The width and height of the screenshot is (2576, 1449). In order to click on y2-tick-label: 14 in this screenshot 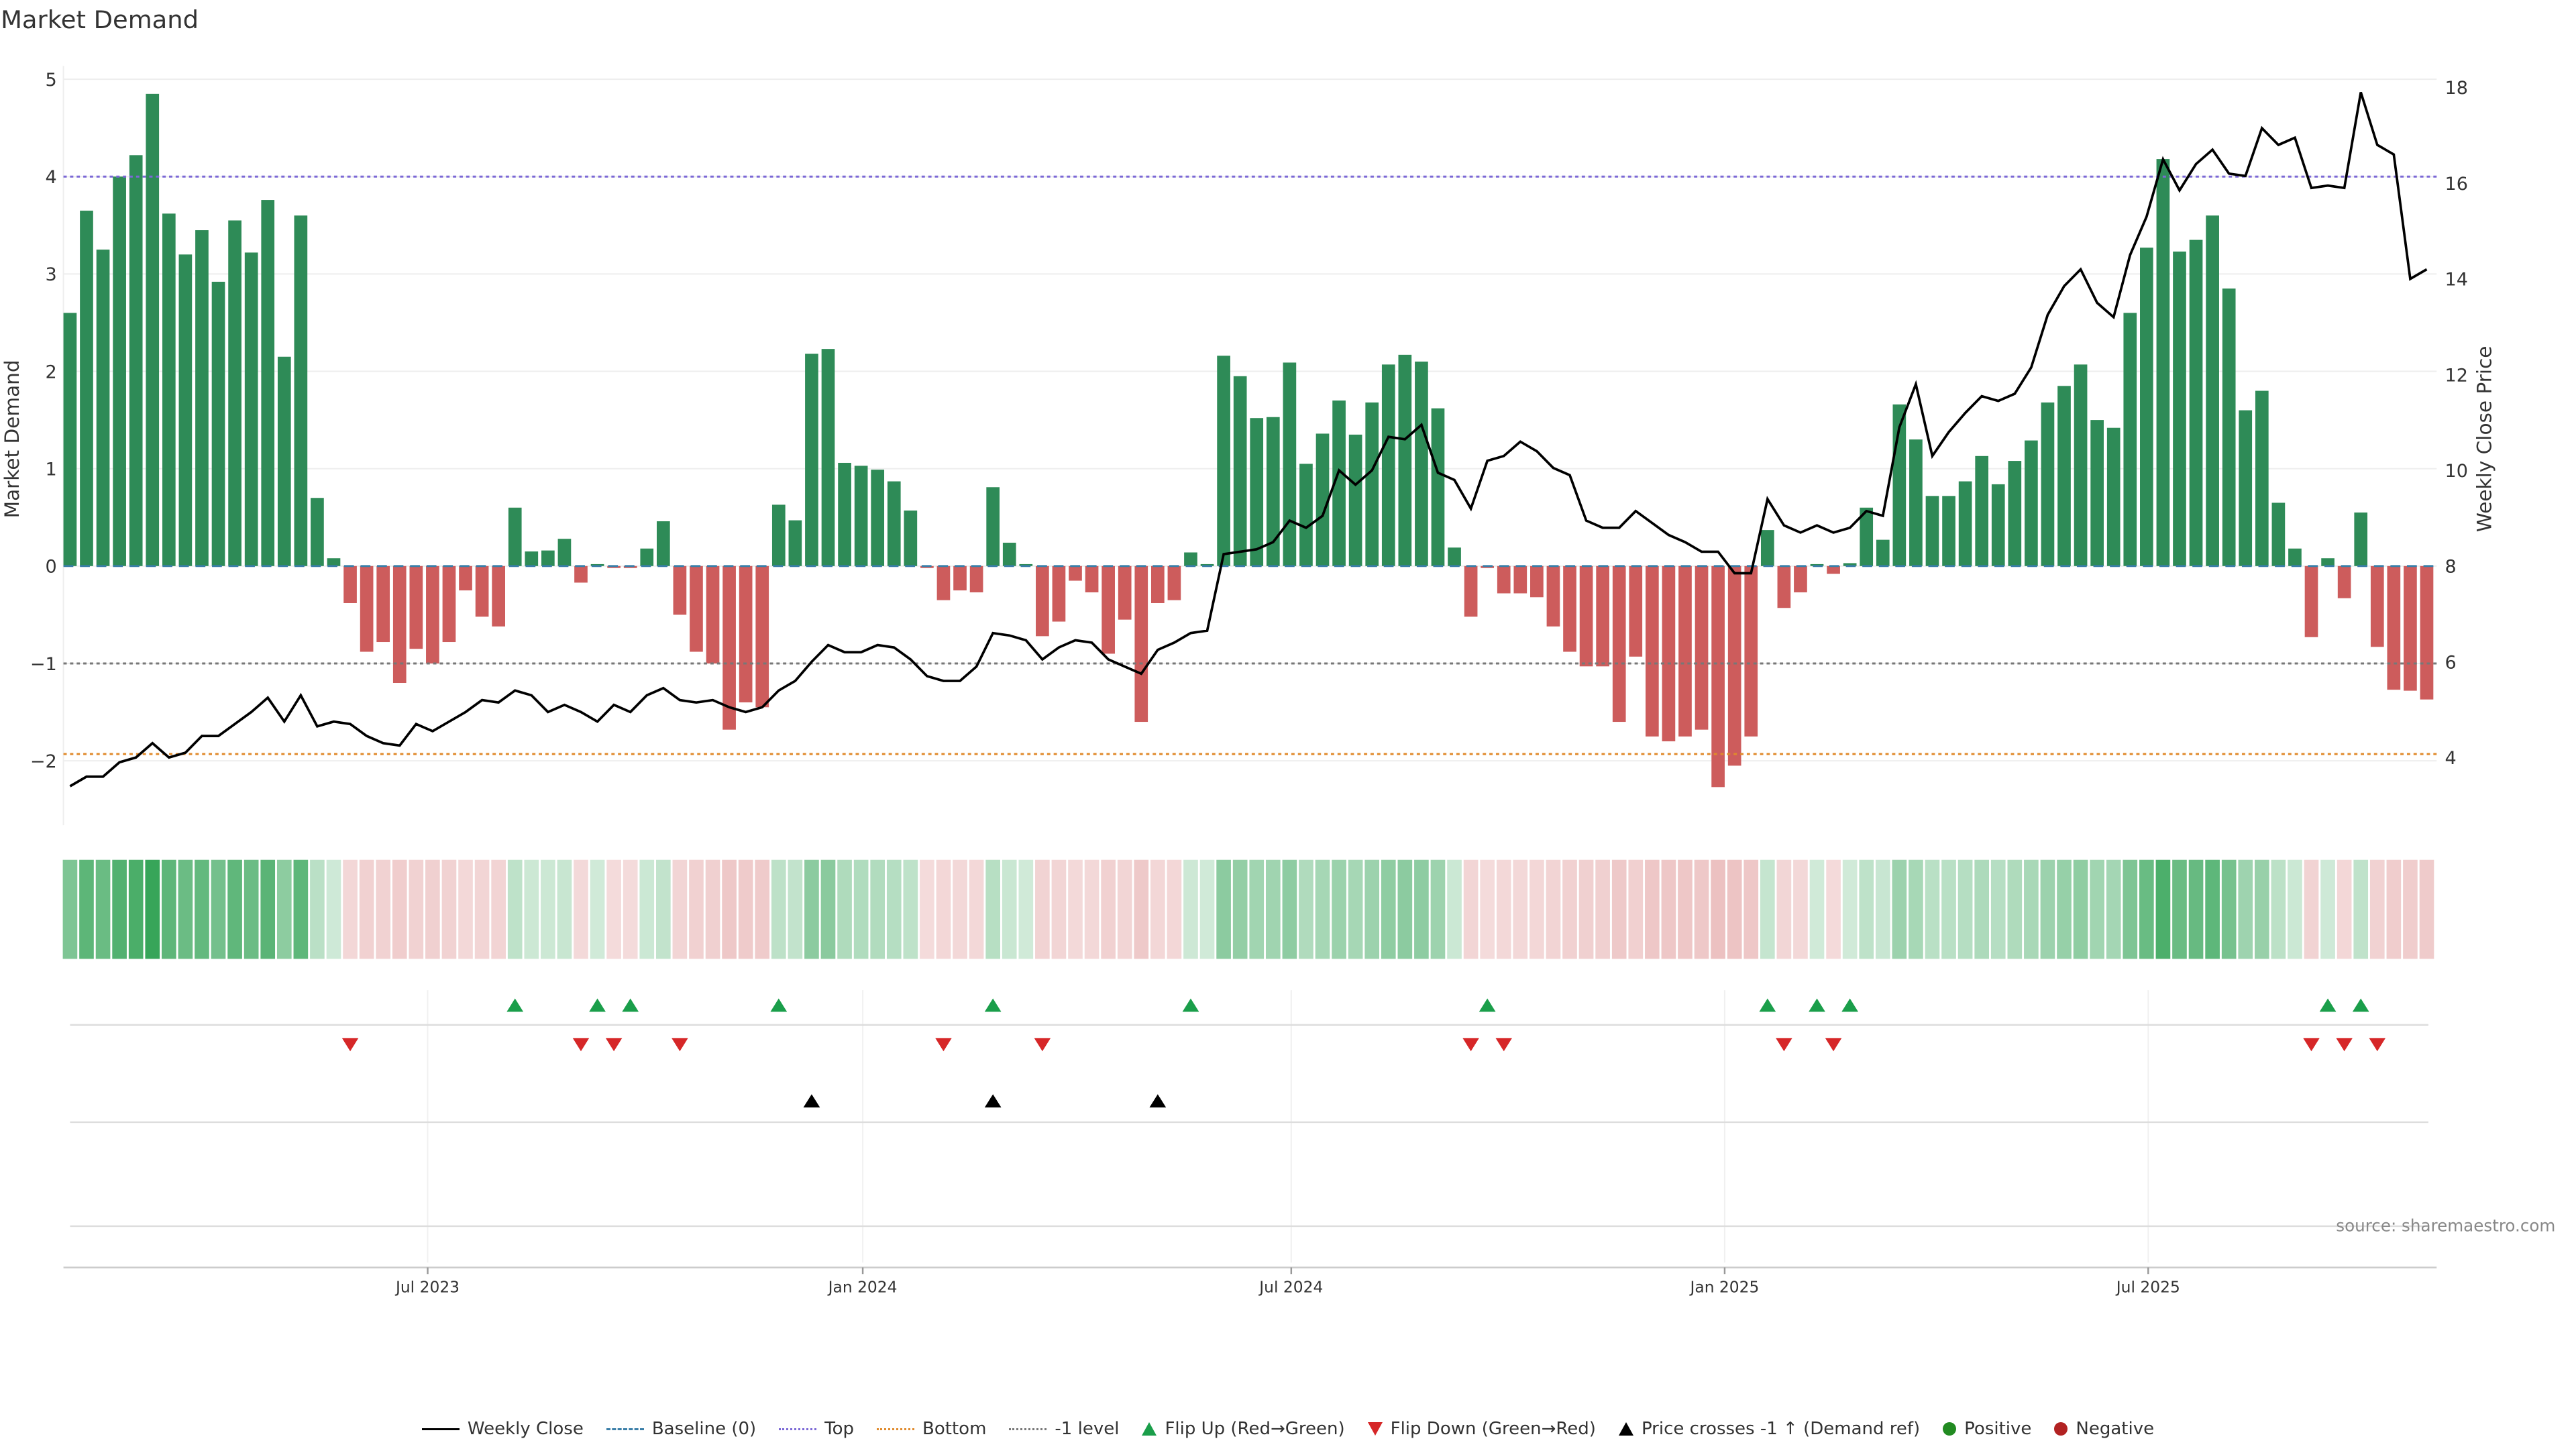, I will do `click(2456, 280)`.